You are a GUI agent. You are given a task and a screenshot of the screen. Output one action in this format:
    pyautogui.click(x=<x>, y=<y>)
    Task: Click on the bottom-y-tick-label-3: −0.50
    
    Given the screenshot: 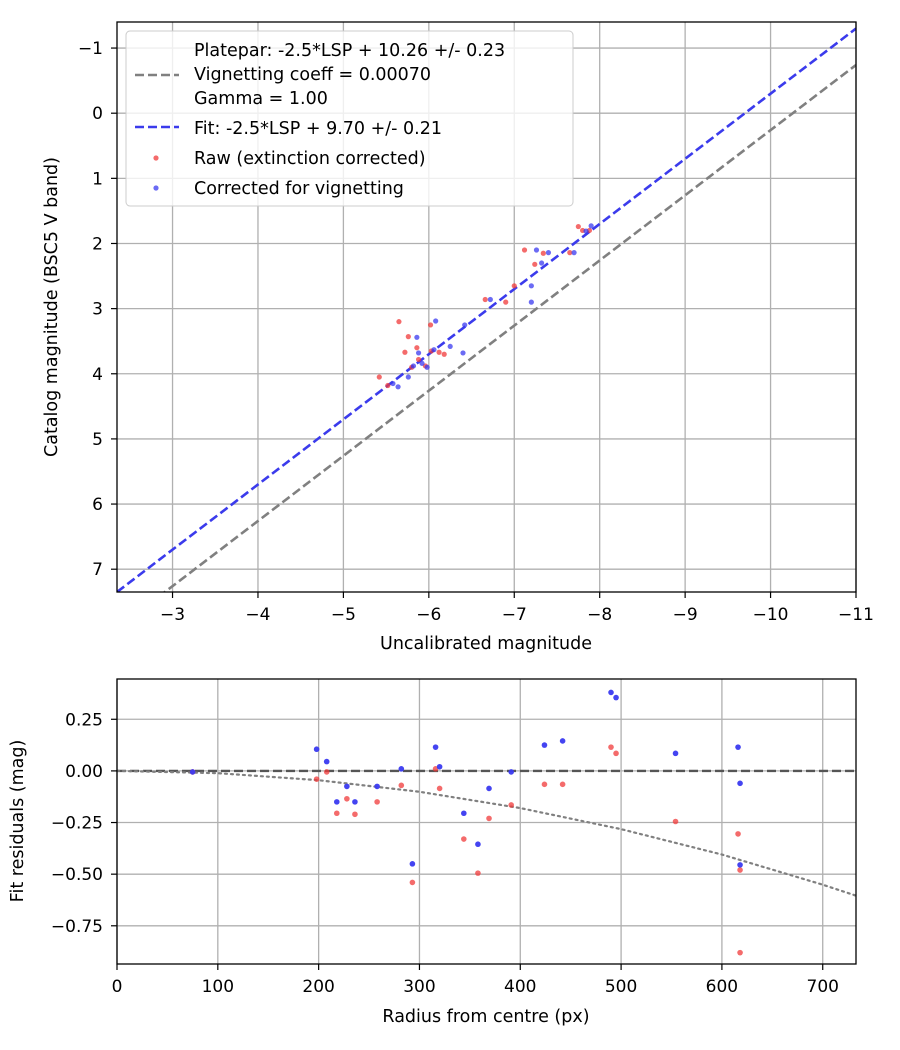 What is the action you would take?
    pyautogui.click(x=77, y=875)
    